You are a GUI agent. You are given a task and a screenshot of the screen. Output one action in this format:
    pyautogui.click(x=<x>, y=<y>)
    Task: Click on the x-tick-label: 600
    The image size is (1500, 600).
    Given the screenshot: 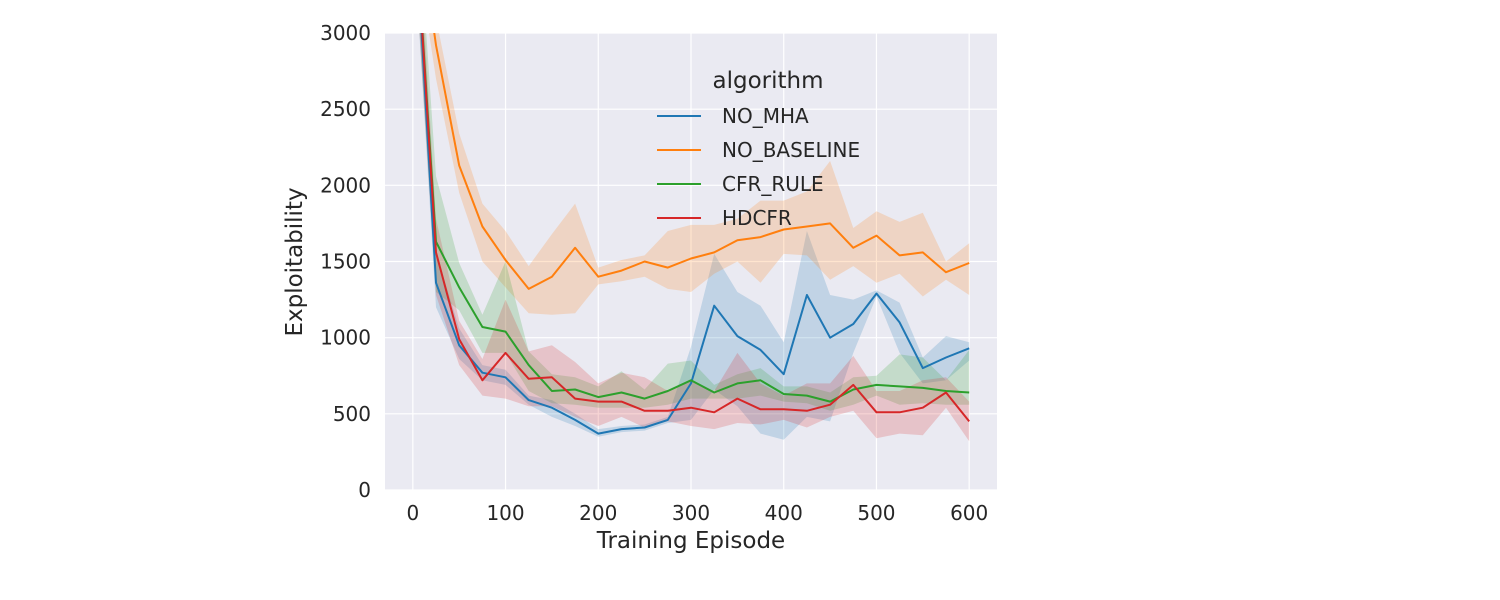 What is the action you would take?
    pyautogui.click(x=969, y=513)
    